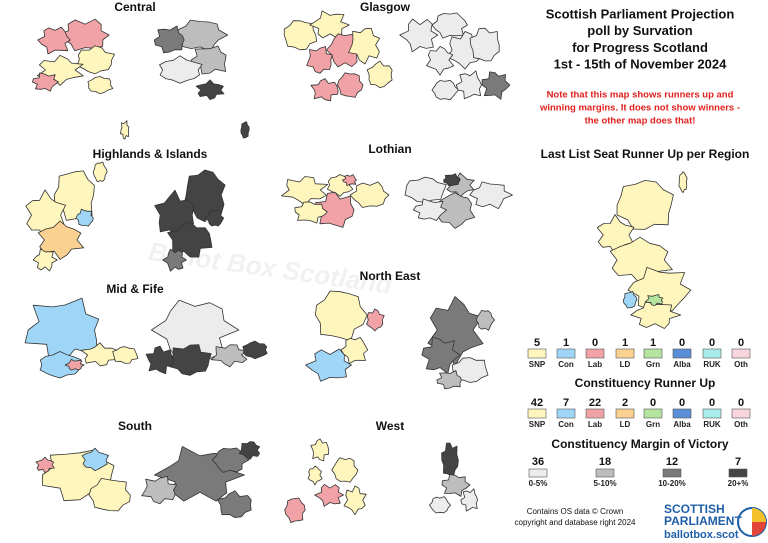 The width and height of the screenshot is (768, 543). Describe the element at coordinates (538, 483) in the screenshot. I see `band-label: 0-5%` at that location.